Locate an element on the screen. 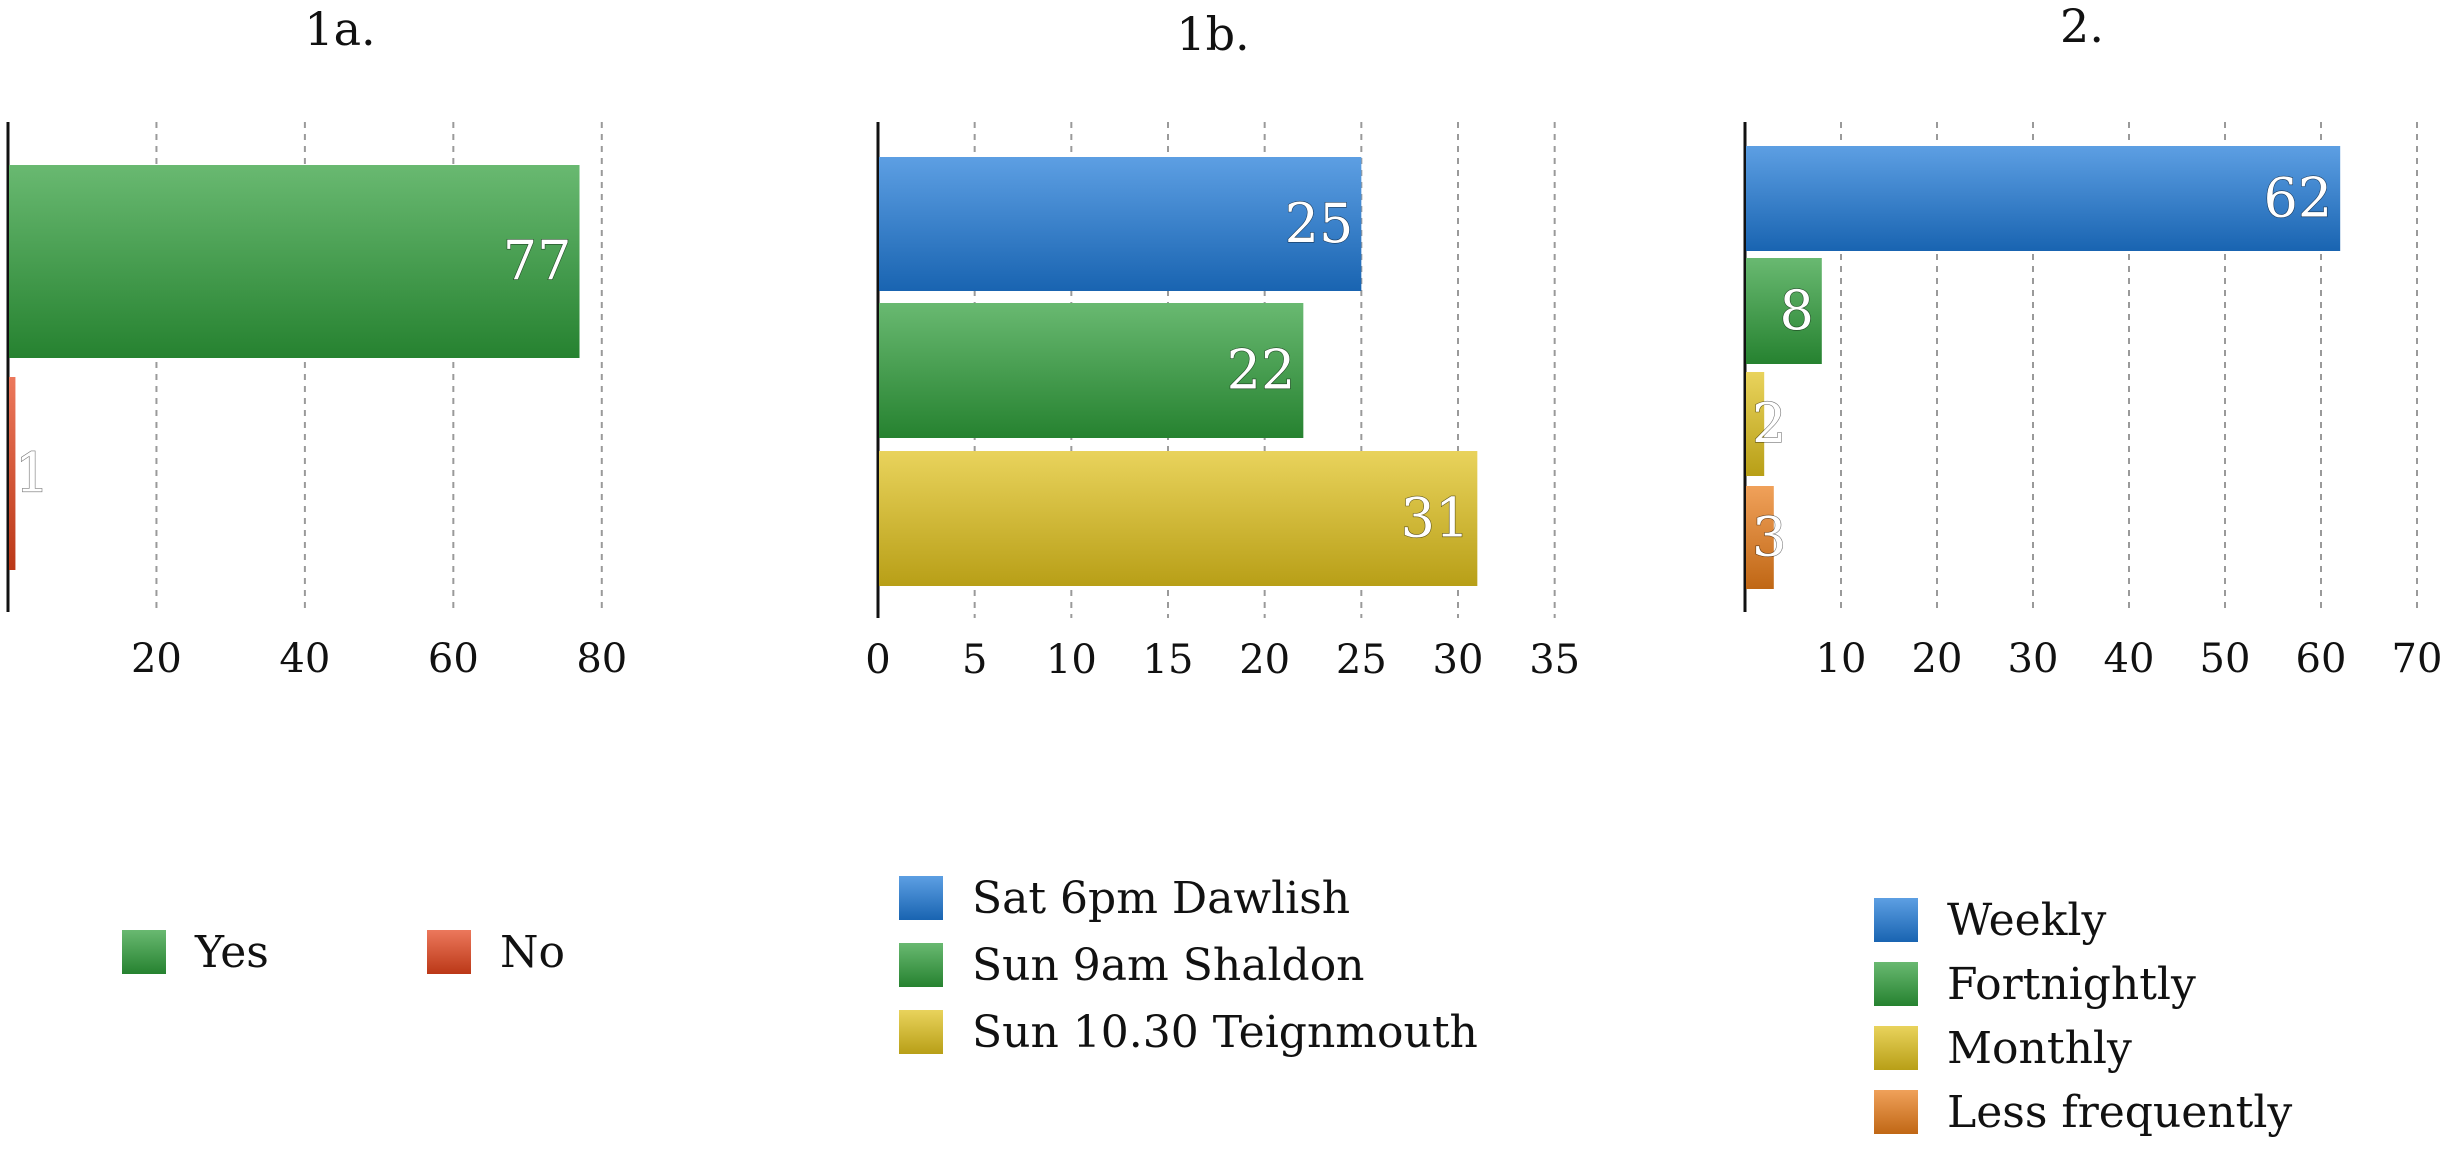 This screenshot has width=2464, height=1164. bar-sun-9am-shaldon is located at coordinates (1091, 370).